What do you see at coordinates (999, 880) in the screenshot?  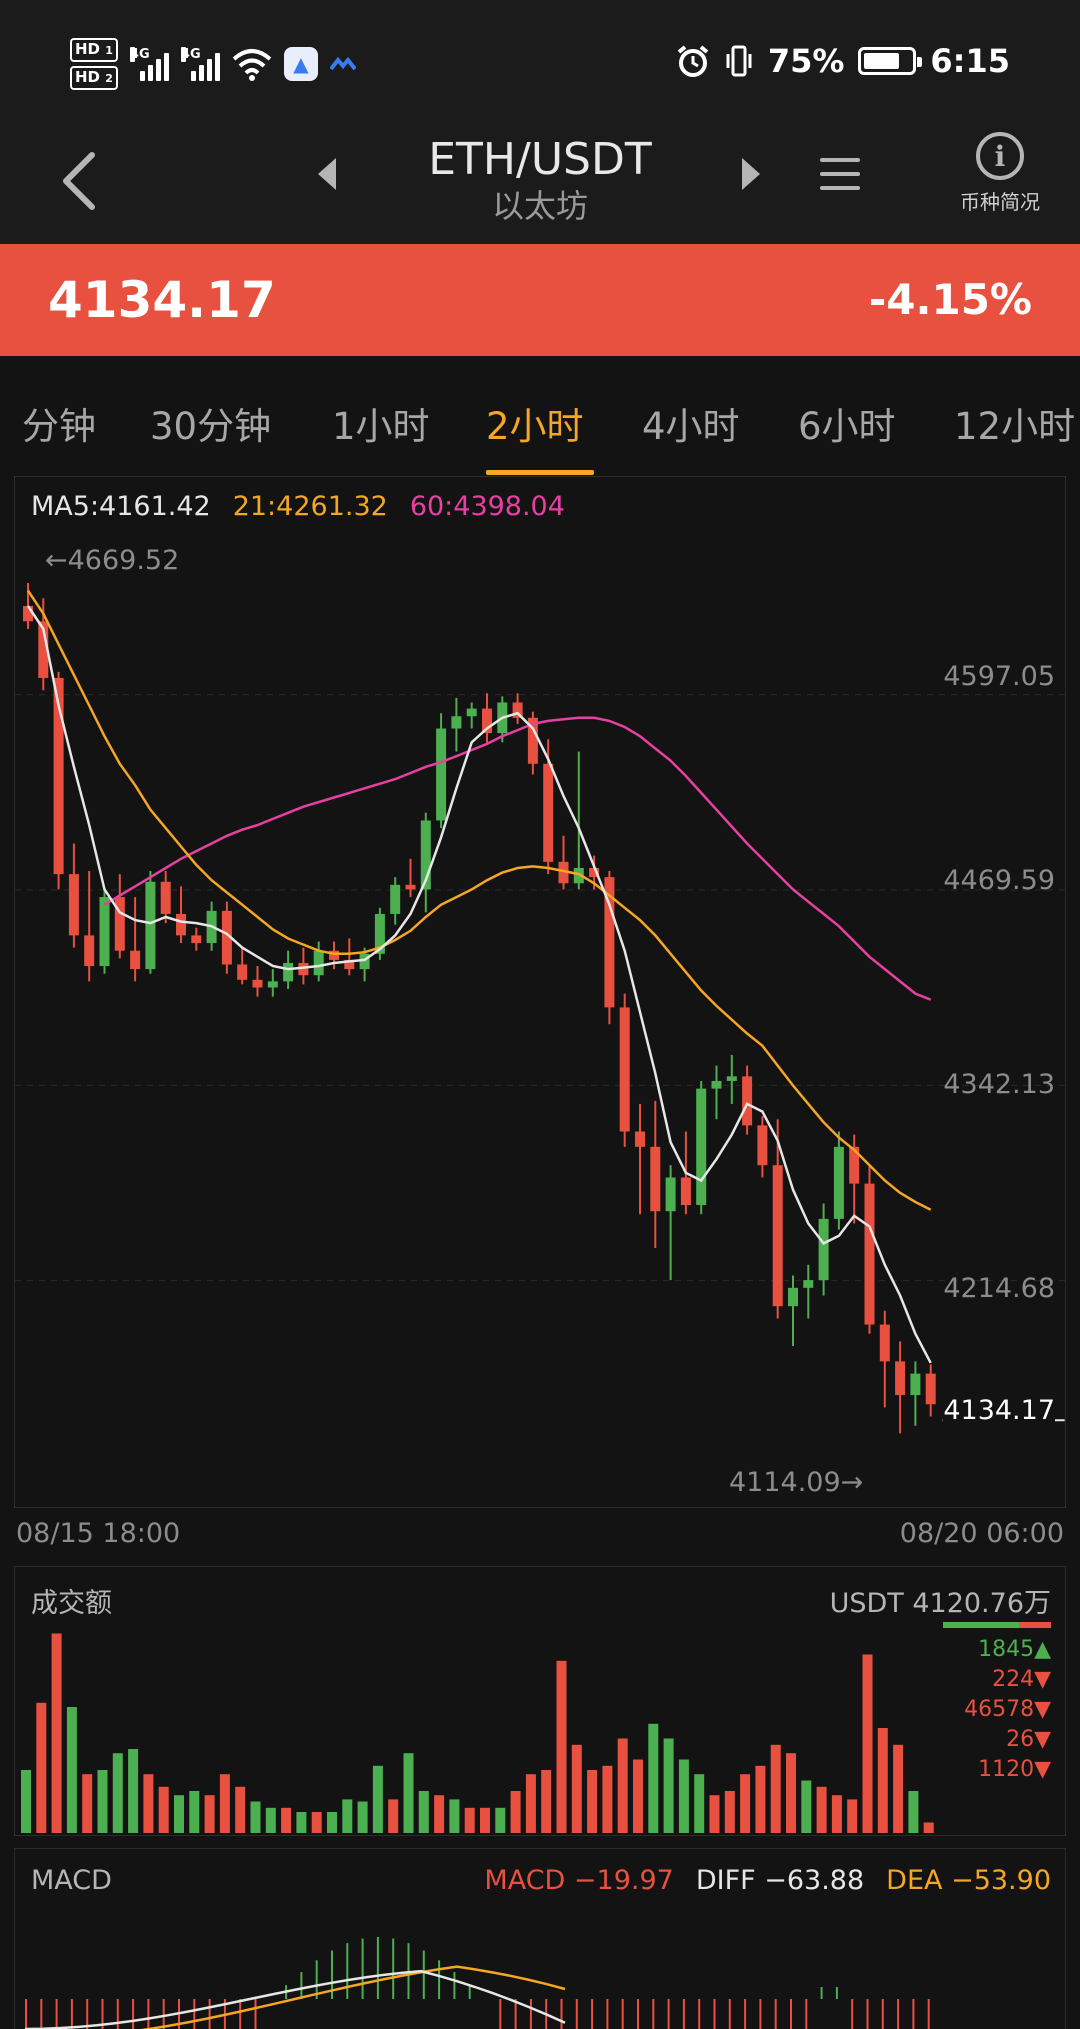 I see `price-axis-label: 4469.59` at bounding box center [999, 880].